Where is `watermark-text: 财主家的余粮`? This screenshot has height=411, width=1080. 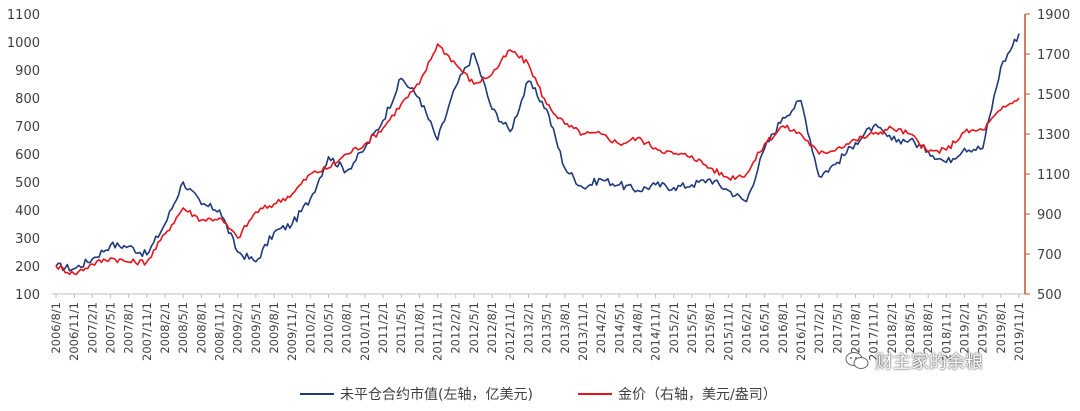
watermark-text: 财主家的余粮 is located at coordinates (929, 362).